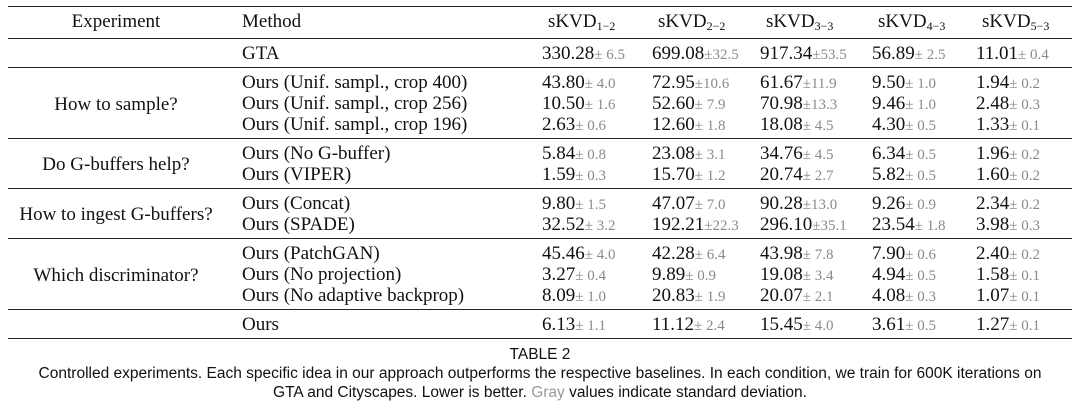  I want to click on metric-value: 47.07, so click(673, 203).